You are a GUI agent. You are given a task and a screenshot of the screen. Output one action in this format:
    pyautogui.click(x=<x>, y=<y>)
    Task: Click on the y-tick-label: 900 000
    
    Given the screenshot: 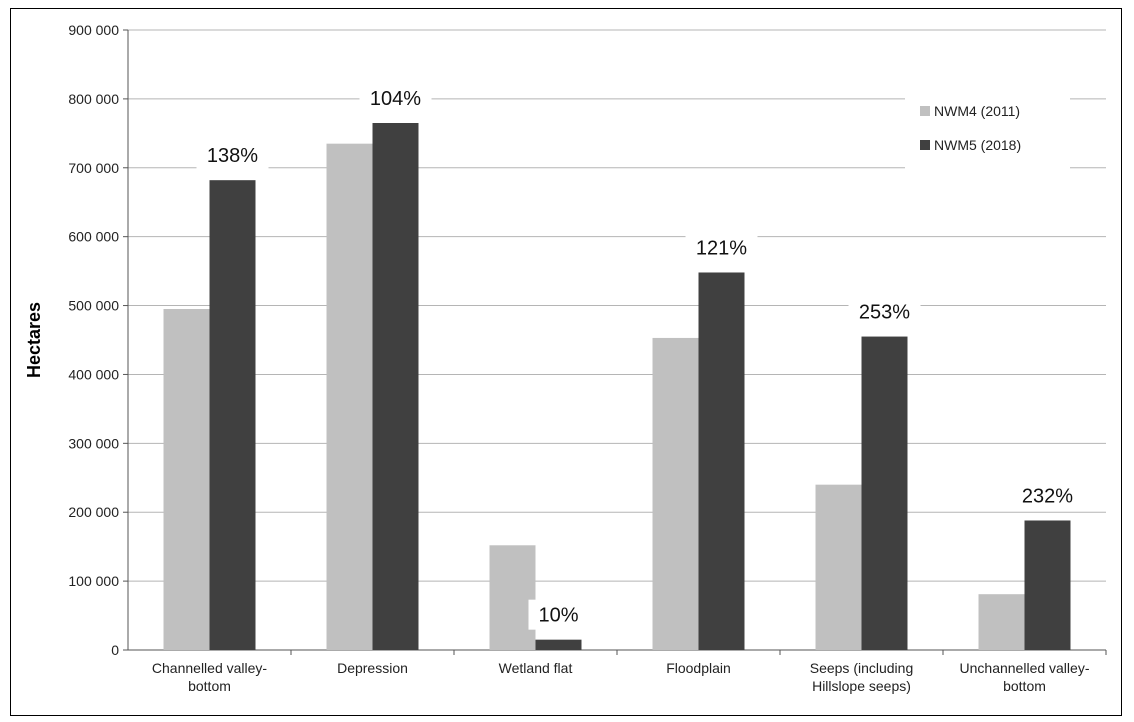 What is the action you would take?
    pyautogui.click(x=93, y=30)
    